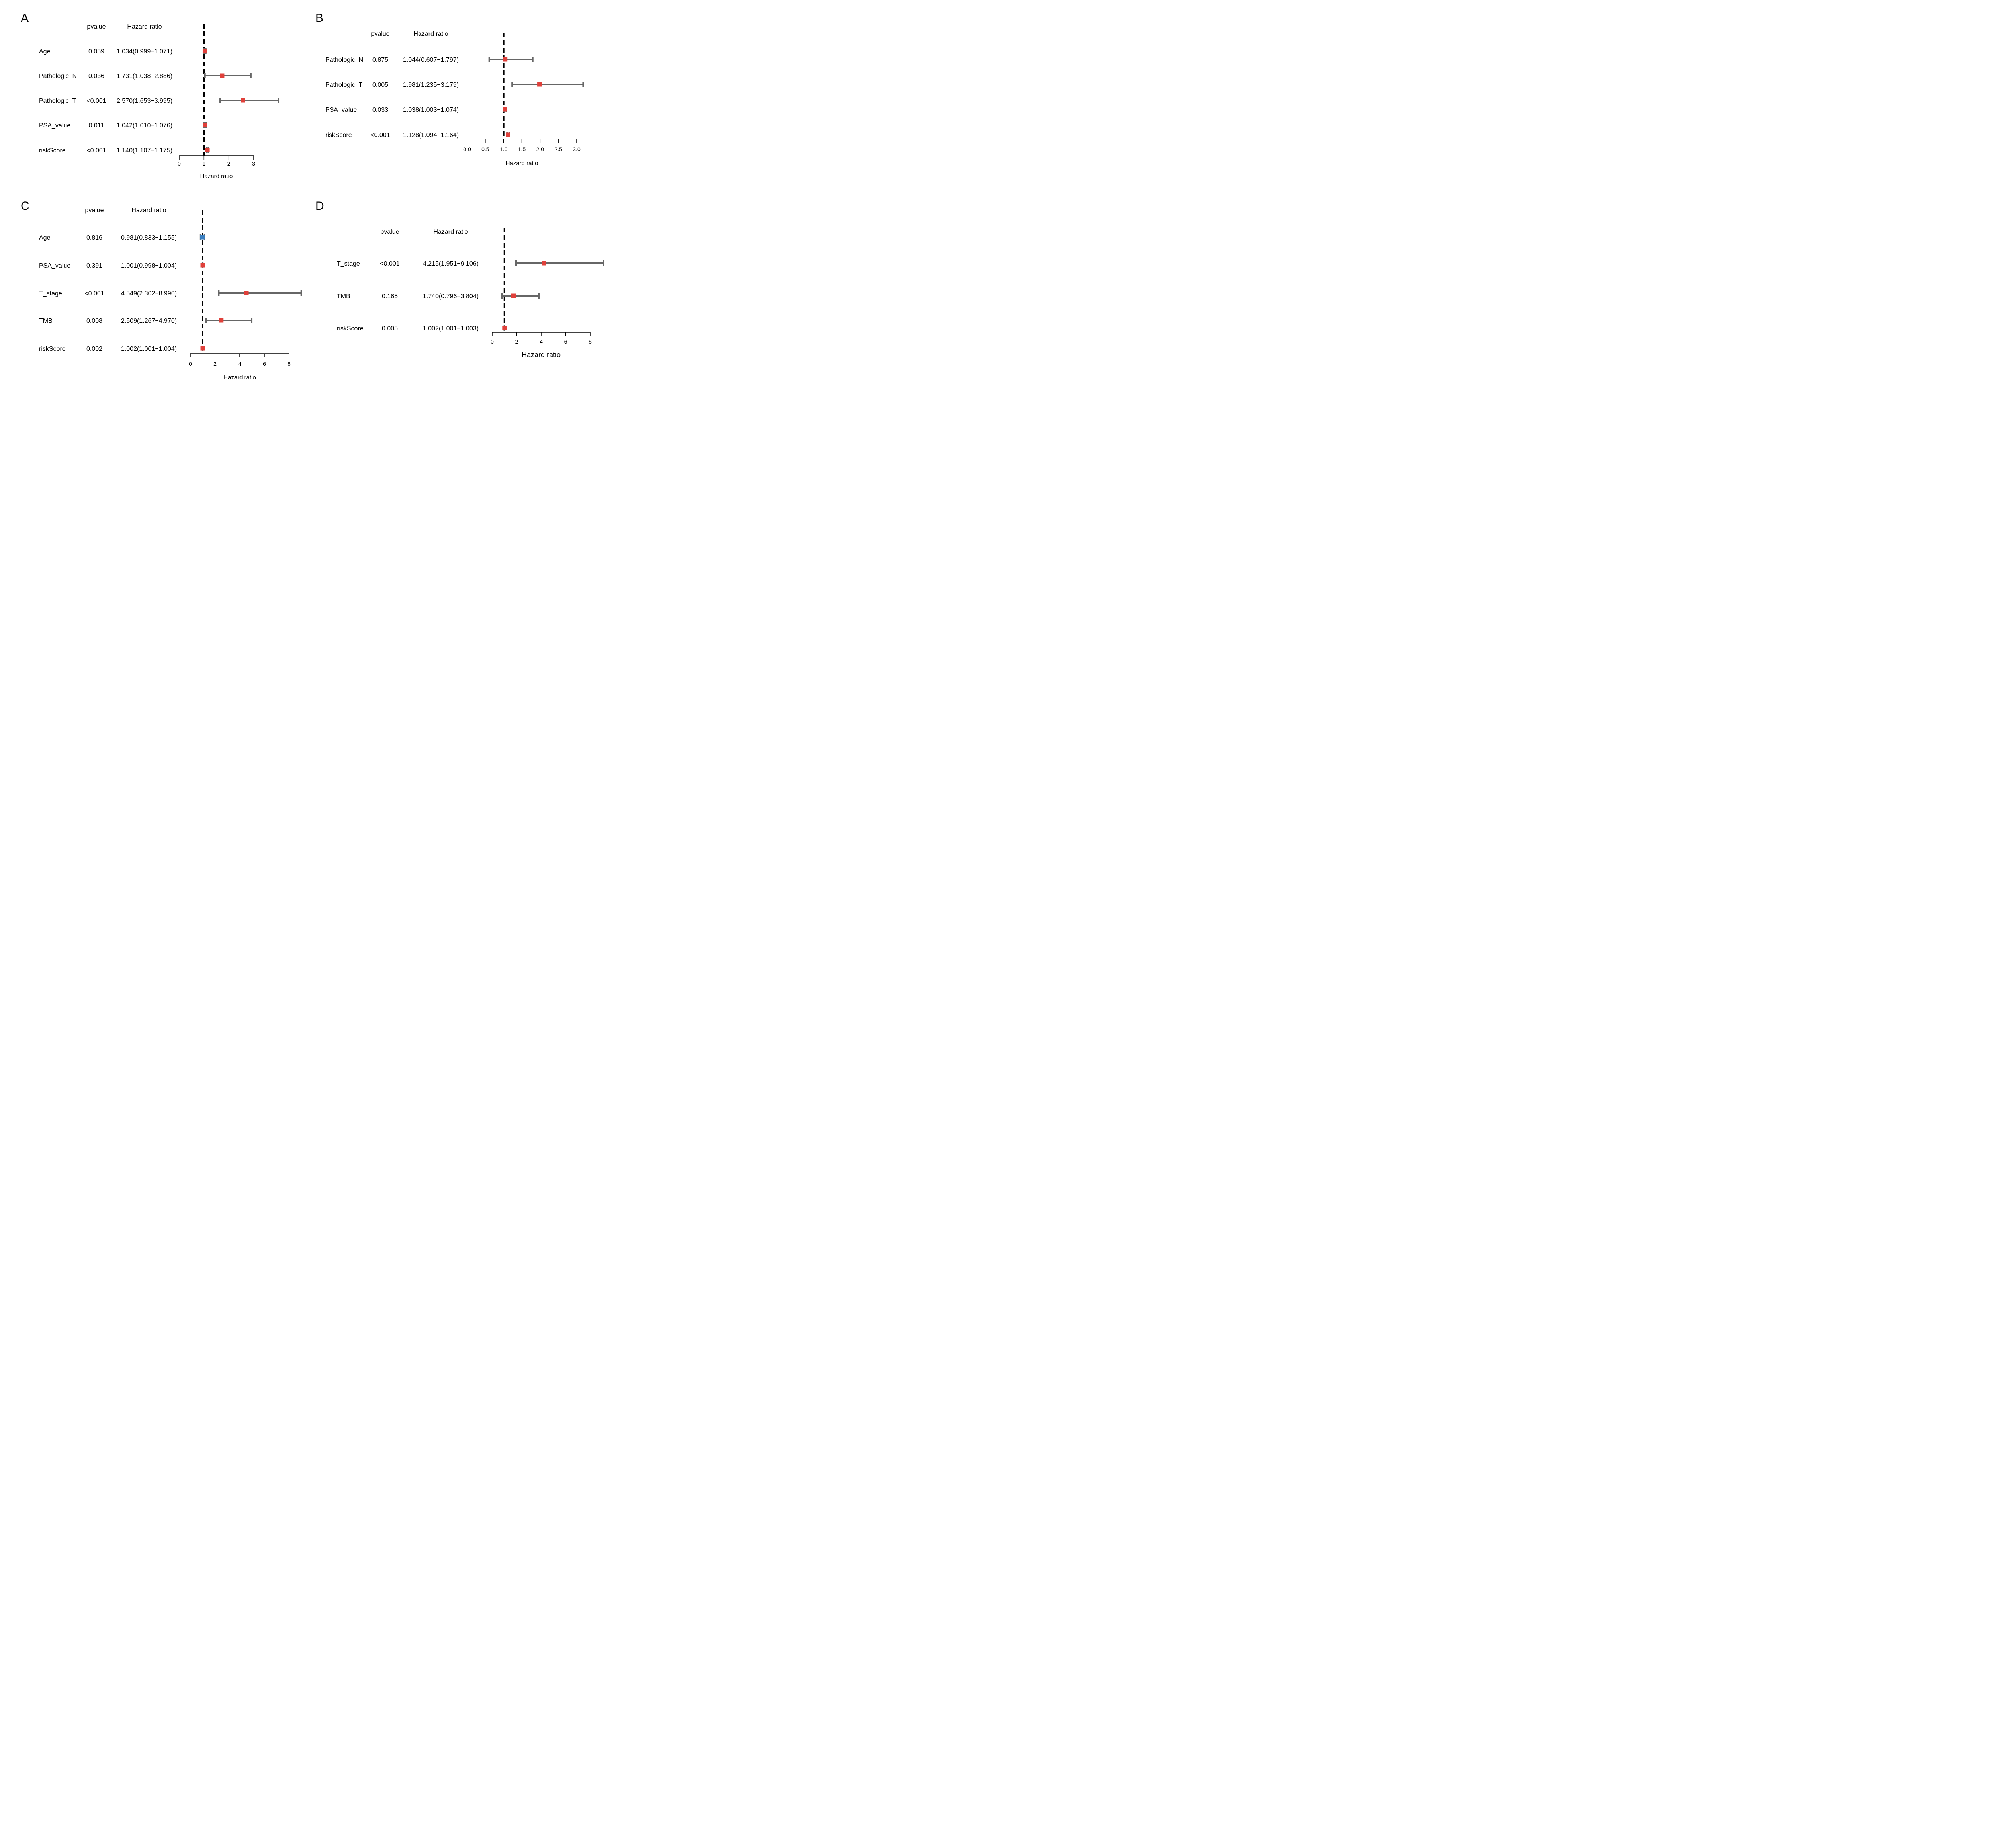 This screenshot has height=1848, width=1991. I want to click on hazard-ratio-text: 4.549(2.302−8.990), so click(149, 293).